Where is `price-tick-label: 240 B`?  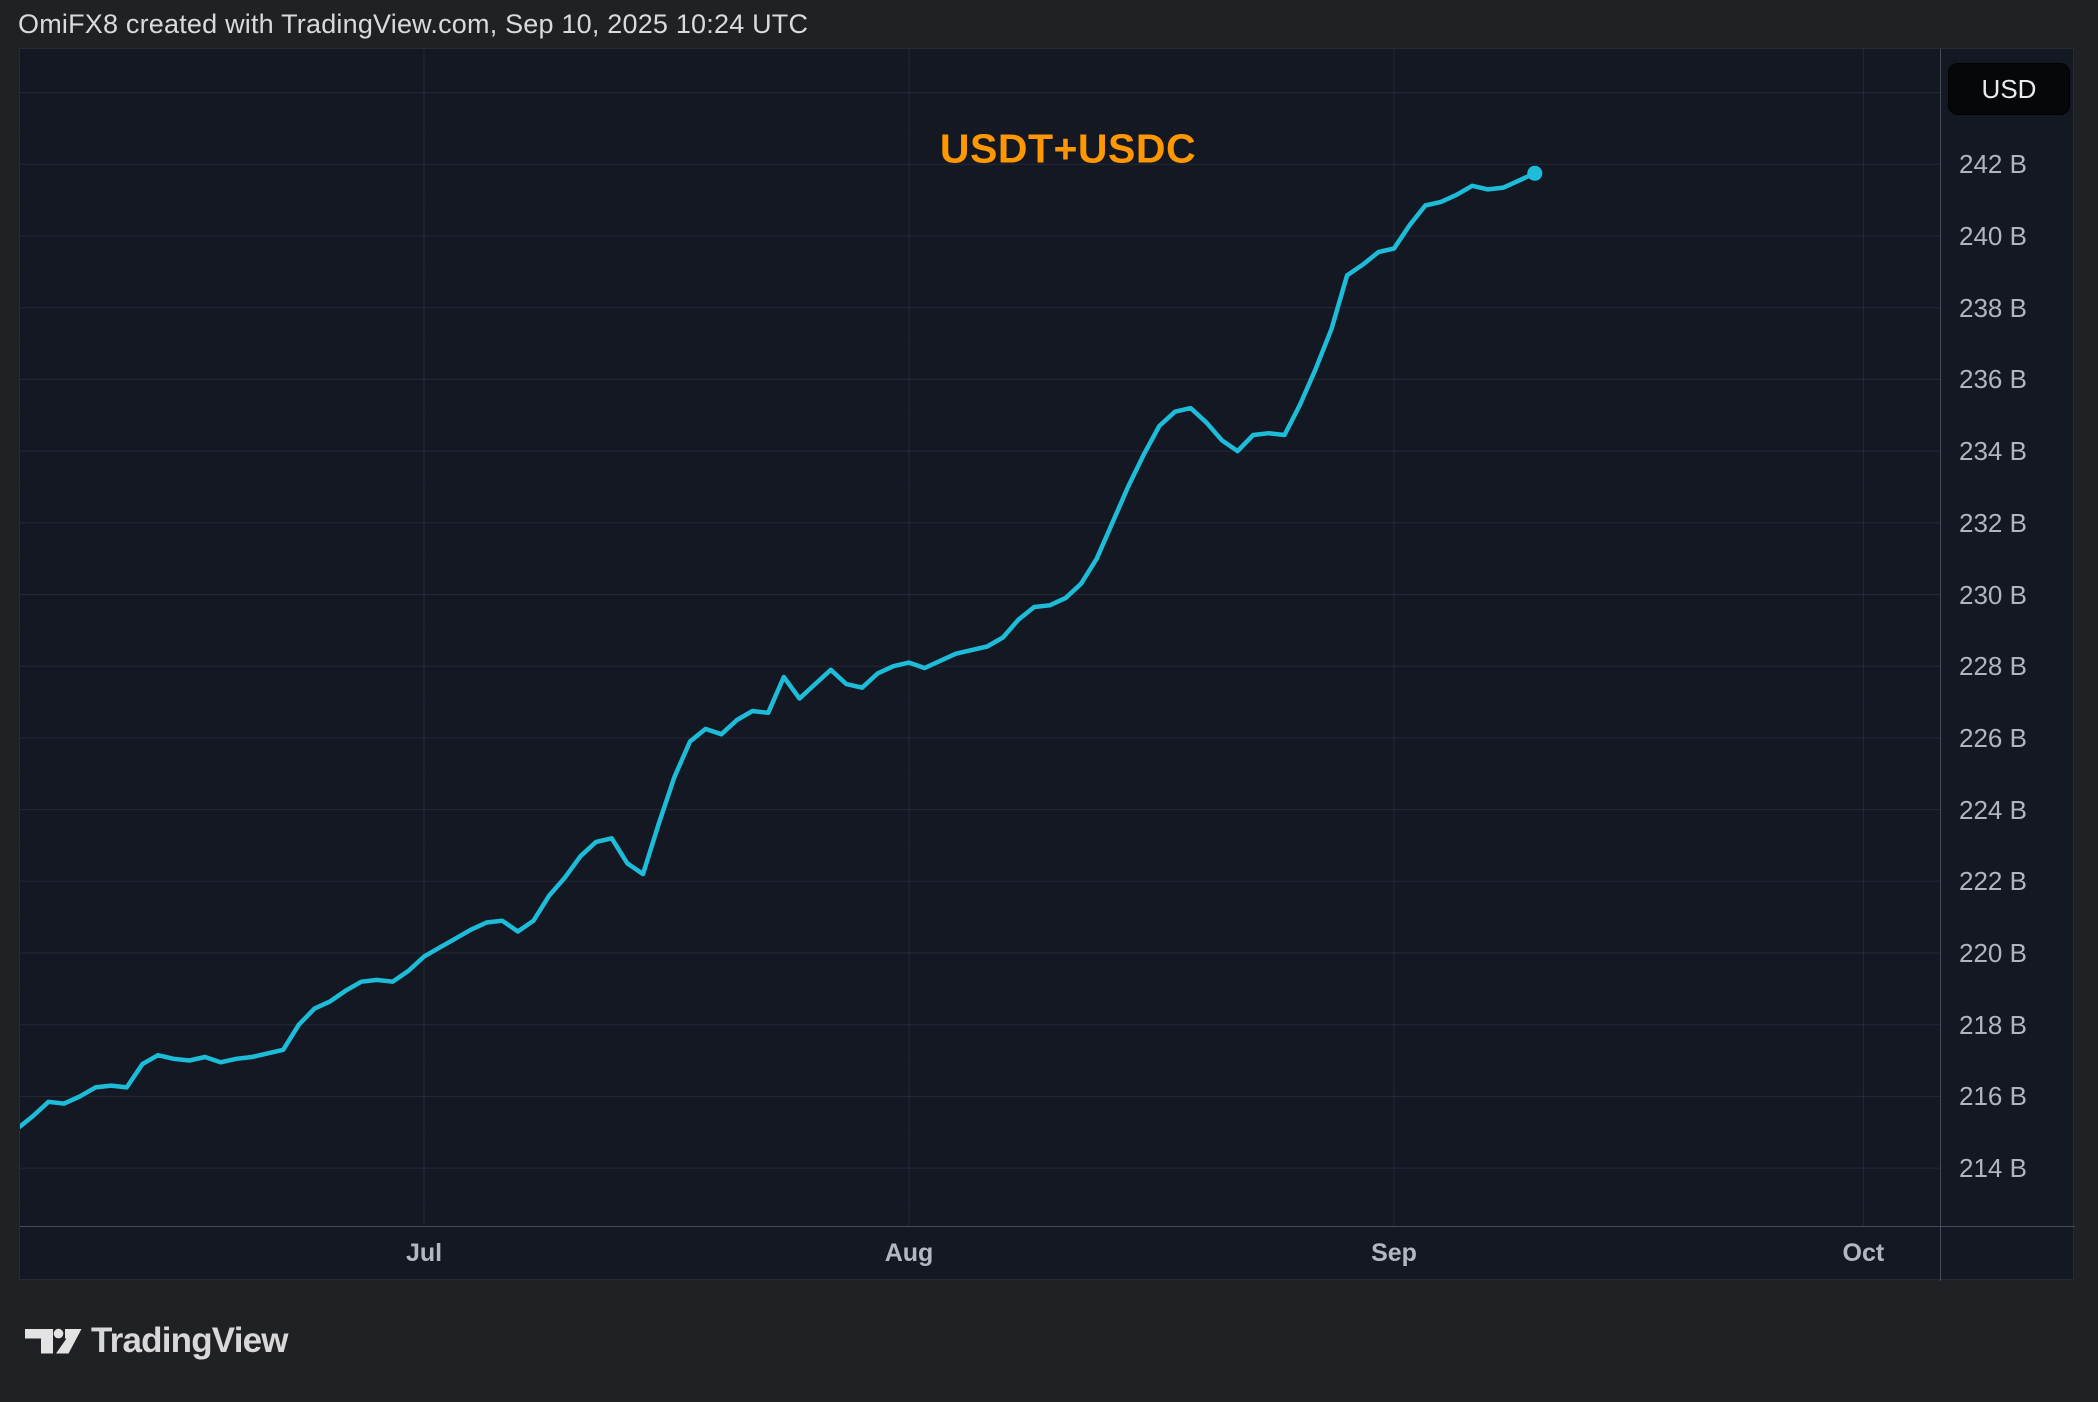
price-tick-label: 240 B is located at coordinates (1993, 236).